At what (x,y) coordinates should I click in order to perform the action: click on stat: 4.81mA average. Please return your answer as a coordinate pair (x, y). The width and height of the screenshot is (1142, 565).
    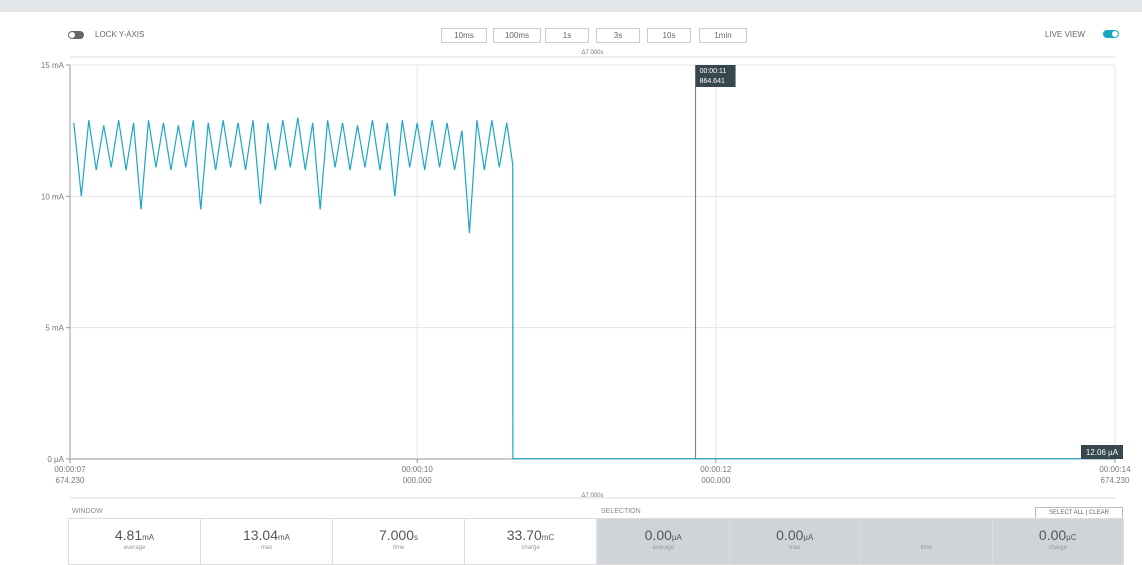
    Looking at the image, I should click on (135, 541).